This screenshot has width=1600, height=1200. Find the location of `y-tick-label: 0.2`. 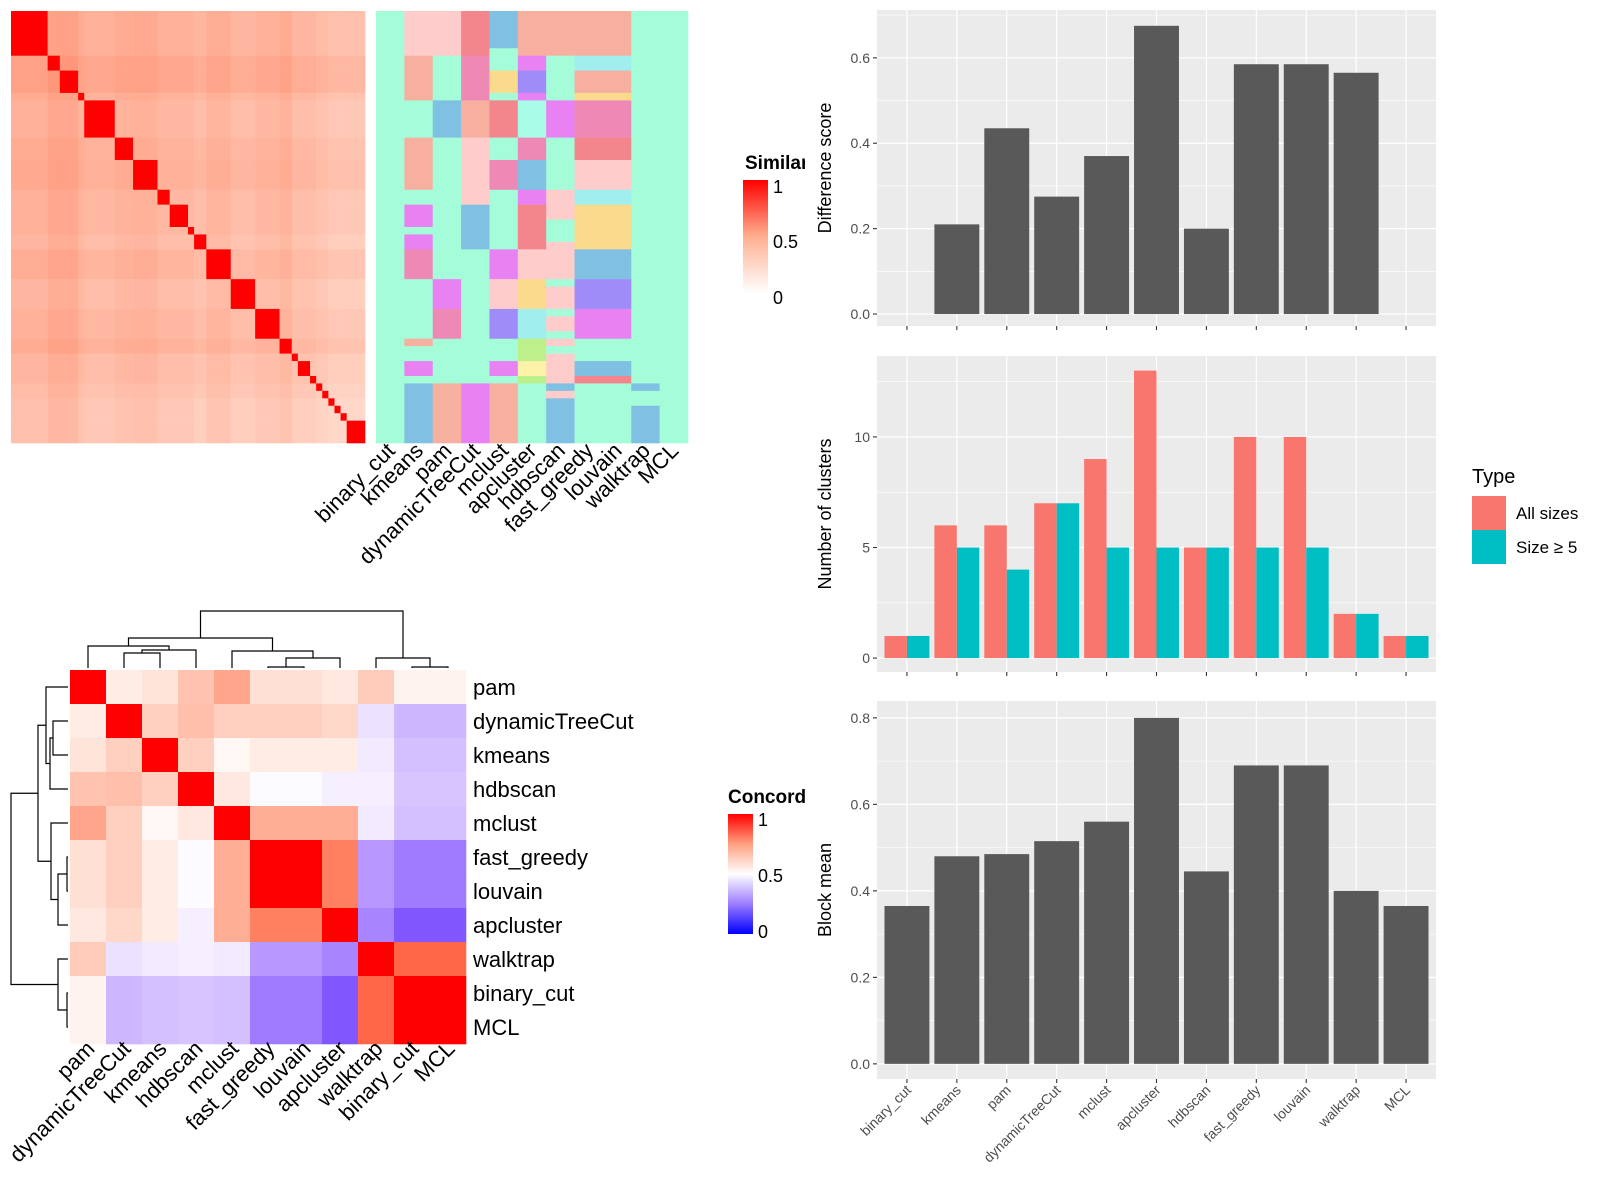

y-tick-label: 0.2 is located at coordinates (861, 229).